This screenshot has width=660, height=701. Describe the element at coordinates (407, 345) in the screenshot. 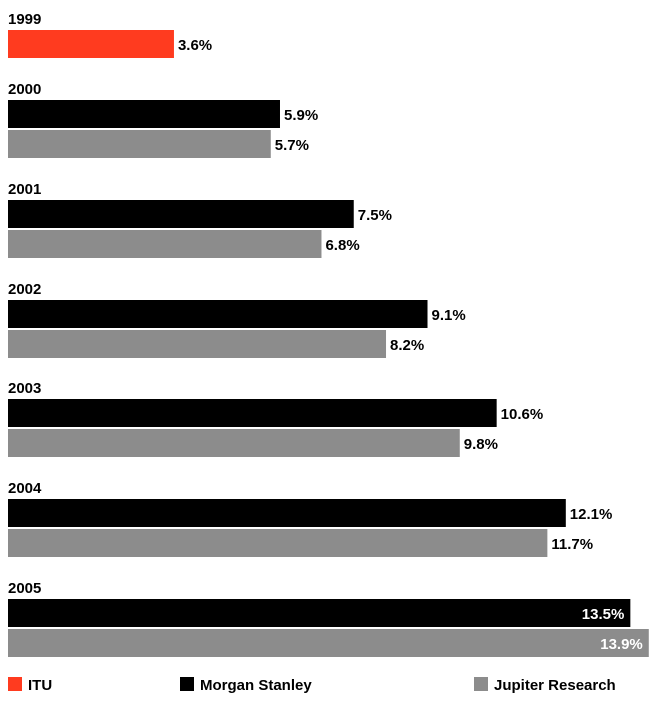

I see `value-label-jupiter-research-2002: 8.2%` at that location.